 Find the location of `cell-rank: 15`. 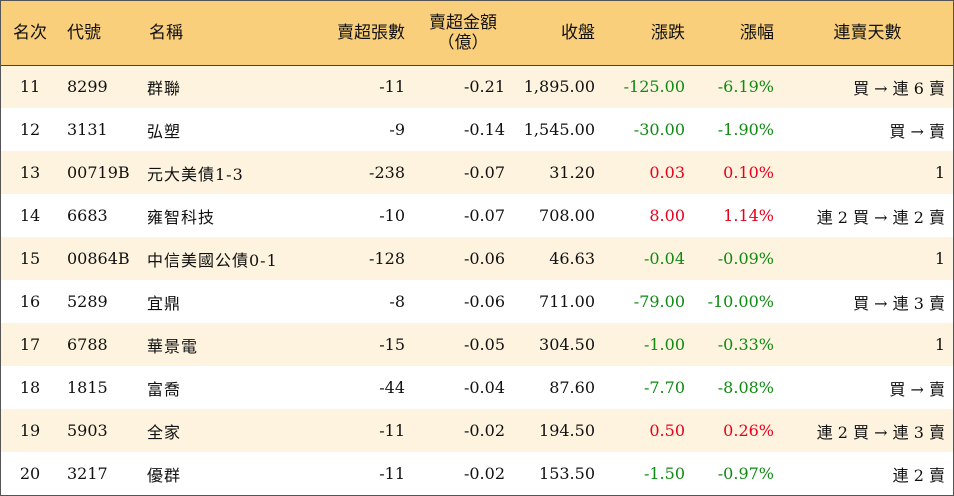

cell-rank: 15 is located at coordinates (30, 258).